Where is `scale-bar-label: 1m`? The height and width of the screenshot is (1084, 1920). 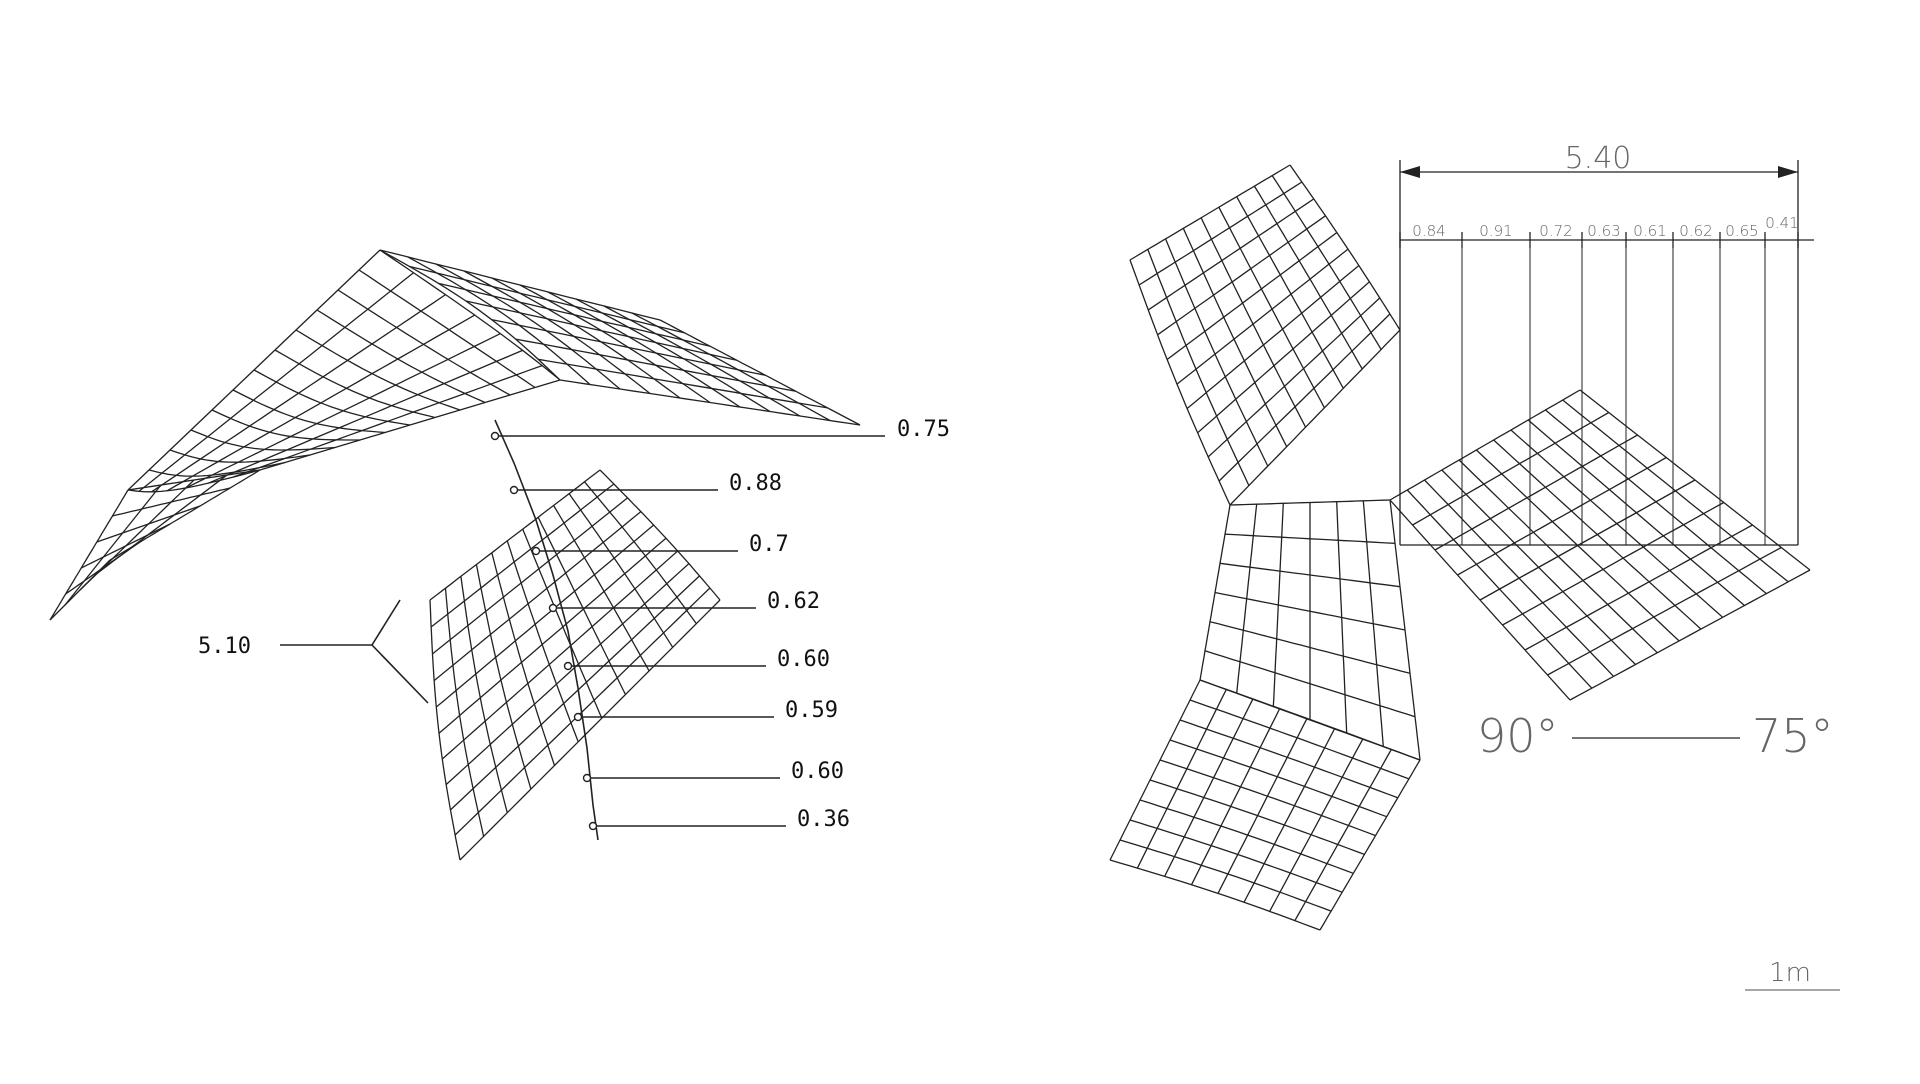 scale-bar-label: 1m is located at coordinates (1790, 973).